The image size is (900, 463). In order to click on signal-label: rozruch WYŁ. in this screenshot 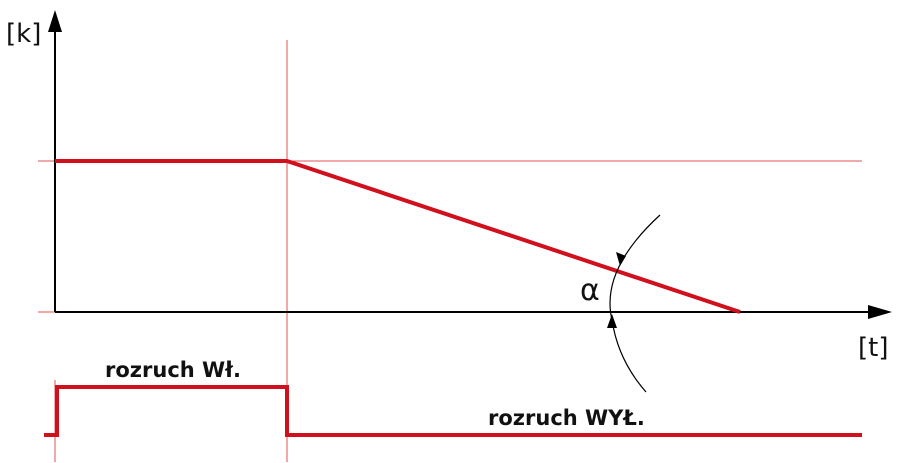, I will do `click(566, 418)`.